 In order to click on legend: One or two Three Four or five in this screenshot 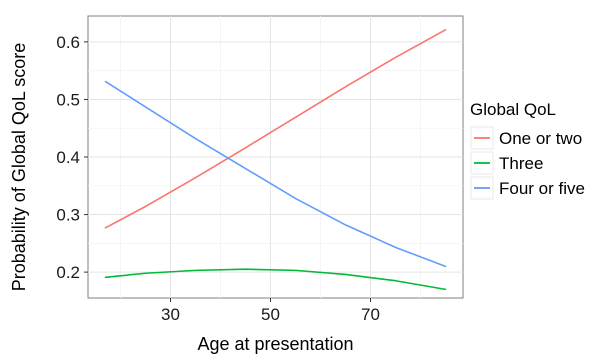, I will do `click(527, 163)`.